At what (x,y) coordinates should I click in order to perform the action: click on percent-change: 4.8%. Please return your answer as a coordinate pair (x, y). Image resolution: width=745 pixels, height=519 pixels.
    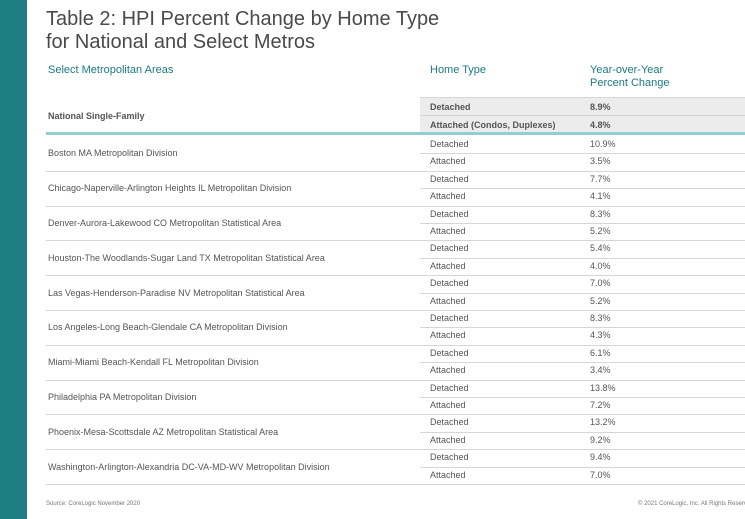
    Looking at the image, I should click on (600, 124).